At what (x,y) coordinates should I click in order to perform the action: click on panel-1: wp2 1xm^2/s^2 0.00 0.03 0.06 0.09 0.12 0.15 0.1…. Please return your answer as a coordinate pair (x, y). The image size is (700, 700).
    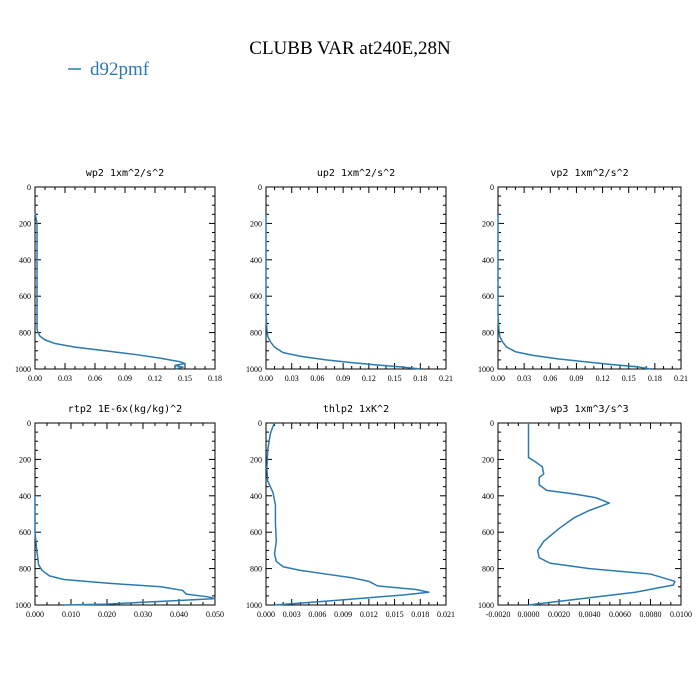
    Looking at the image, I should click on (118, 275).